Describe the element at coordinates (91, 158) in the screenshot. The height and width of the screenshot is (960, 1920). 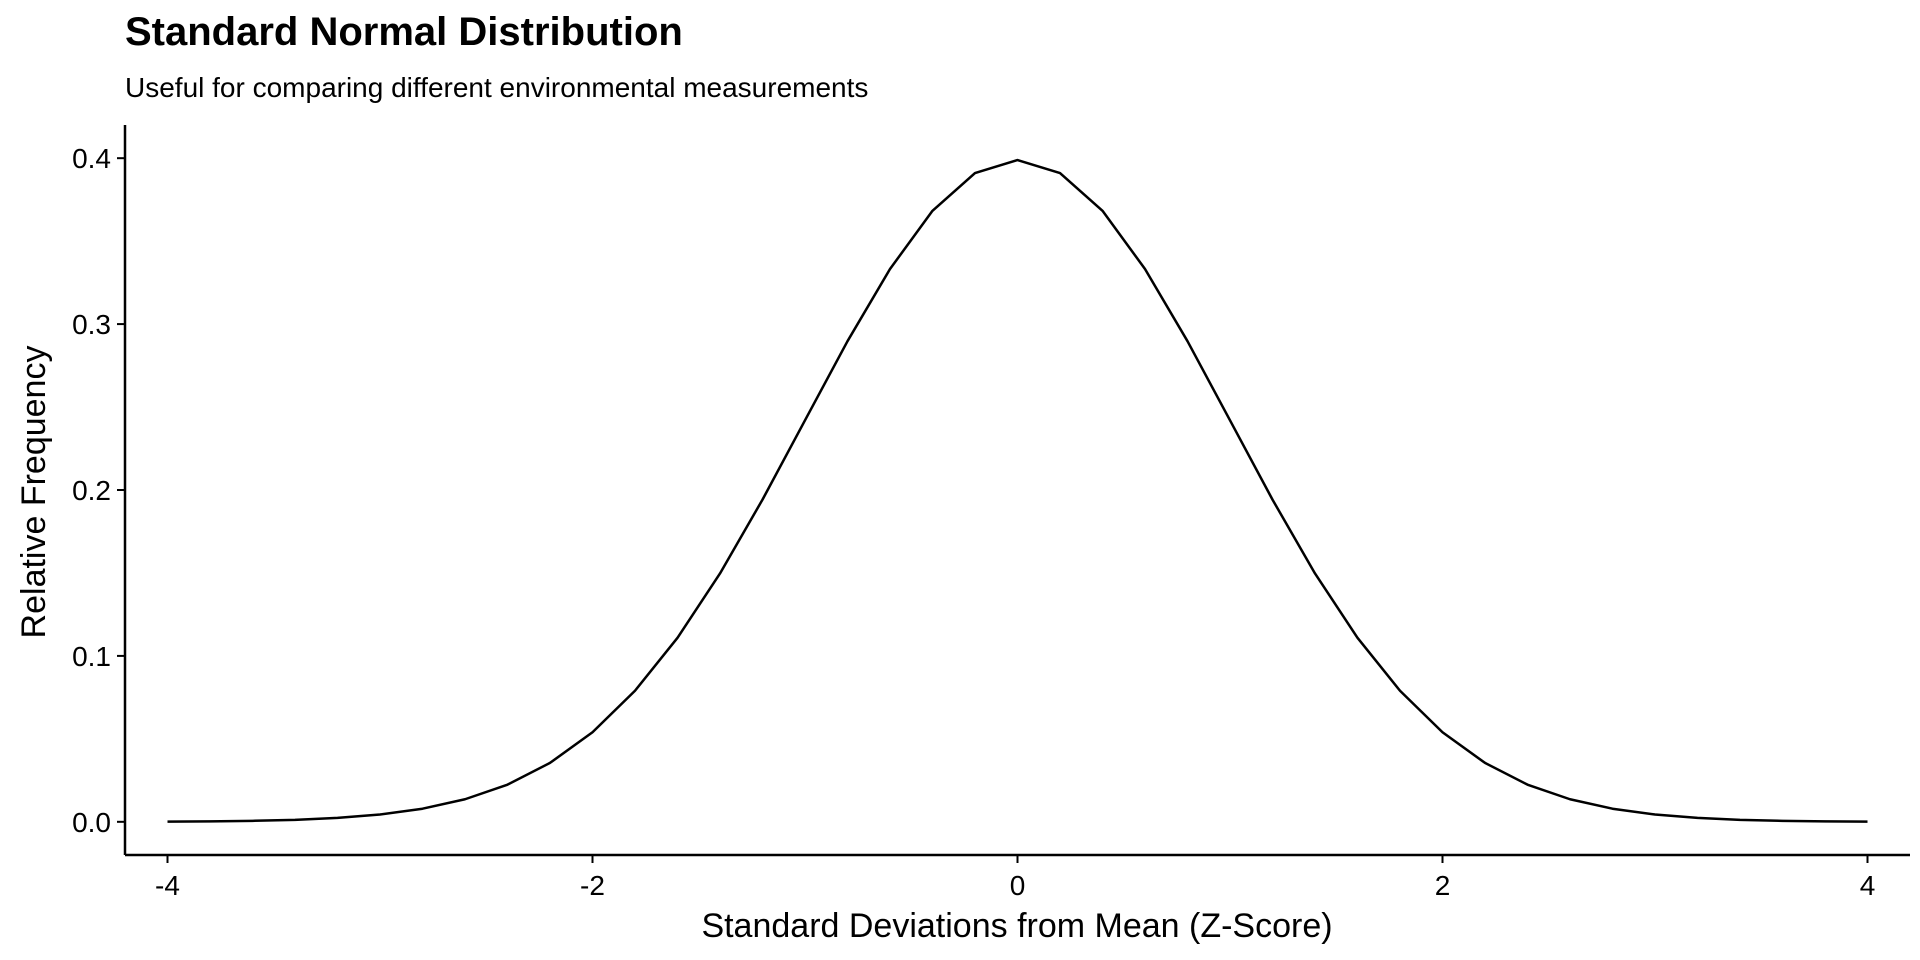
I see `y-tick-label: 0.4` at that location.